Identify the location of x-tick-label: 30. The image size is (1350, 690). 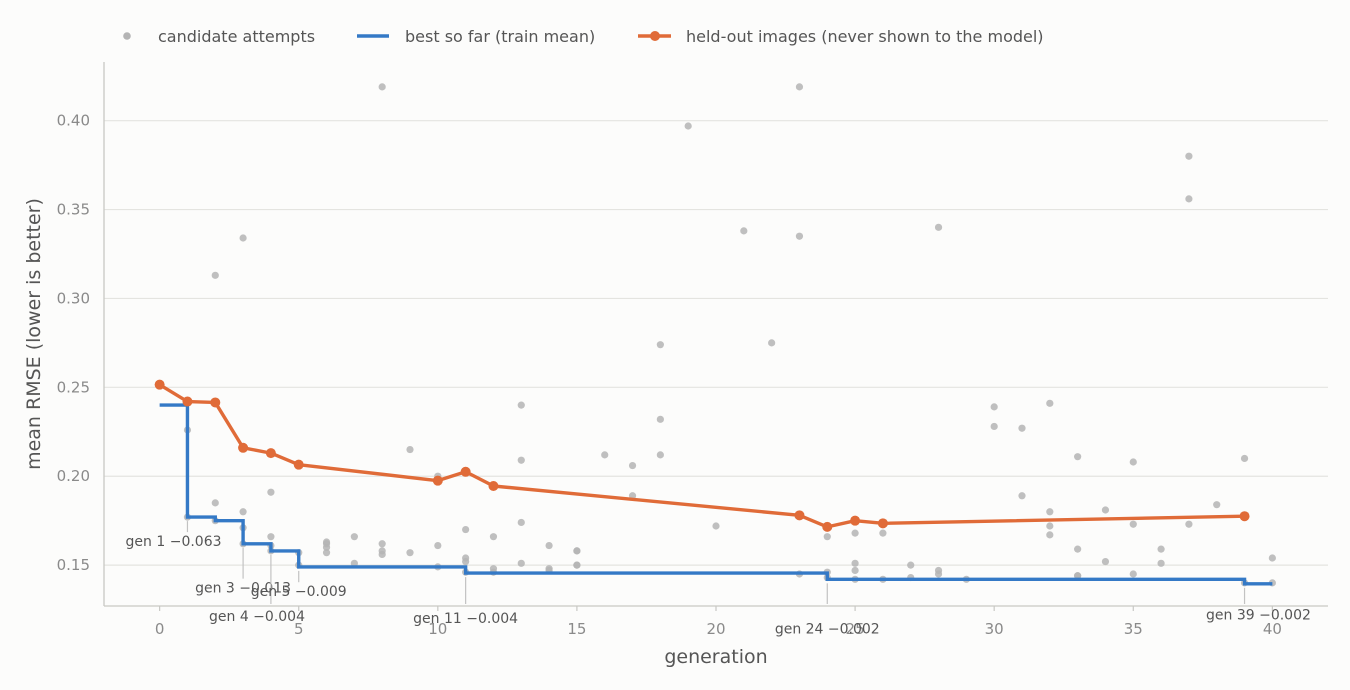
(994, 629).